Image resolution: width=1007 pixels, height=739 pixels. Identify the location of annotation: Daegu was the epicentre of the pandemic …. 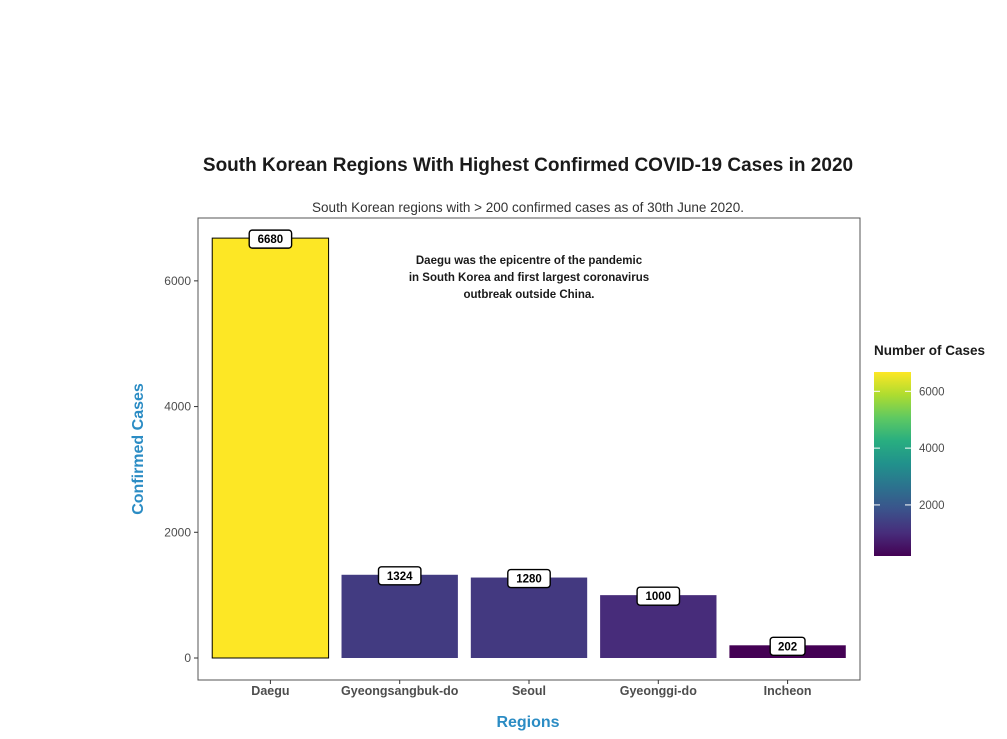
(529, 278).